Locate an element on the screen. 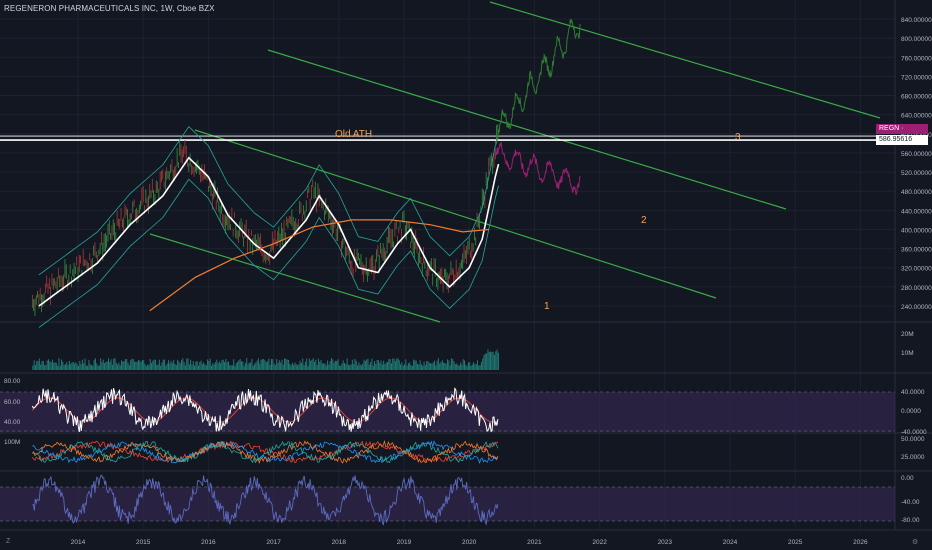 The width and height of the screenshot is (932, 550). settings-icon: ⚙ is located at coordinates (915, 542).